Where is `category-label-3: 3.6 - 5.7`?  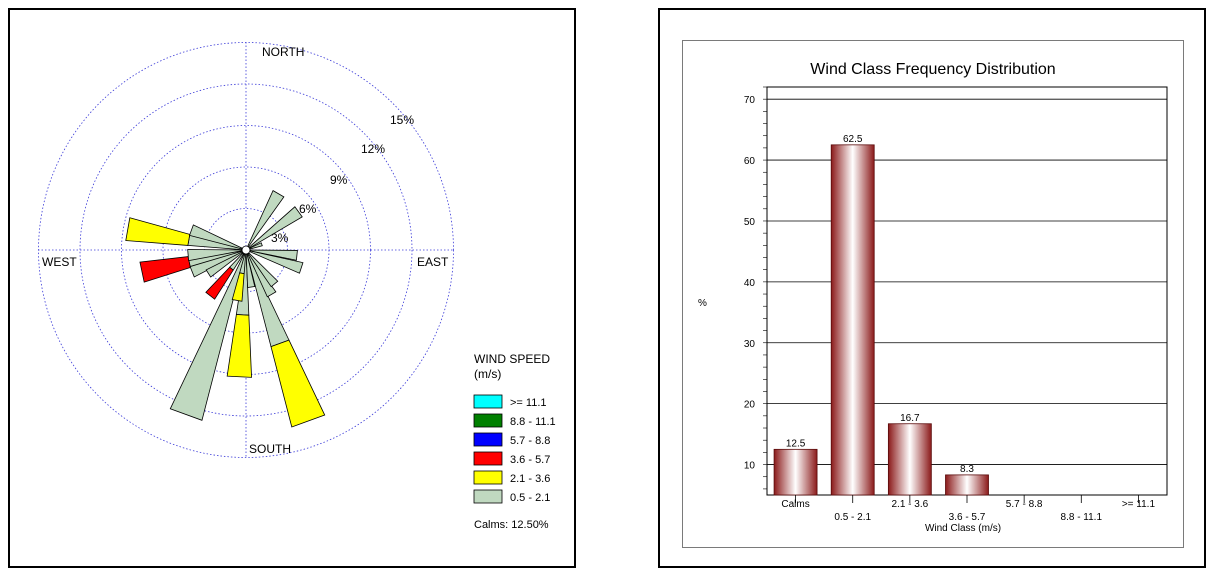
category-label-3: 3.6 - 5.7 is located at coordinates (967, 517).